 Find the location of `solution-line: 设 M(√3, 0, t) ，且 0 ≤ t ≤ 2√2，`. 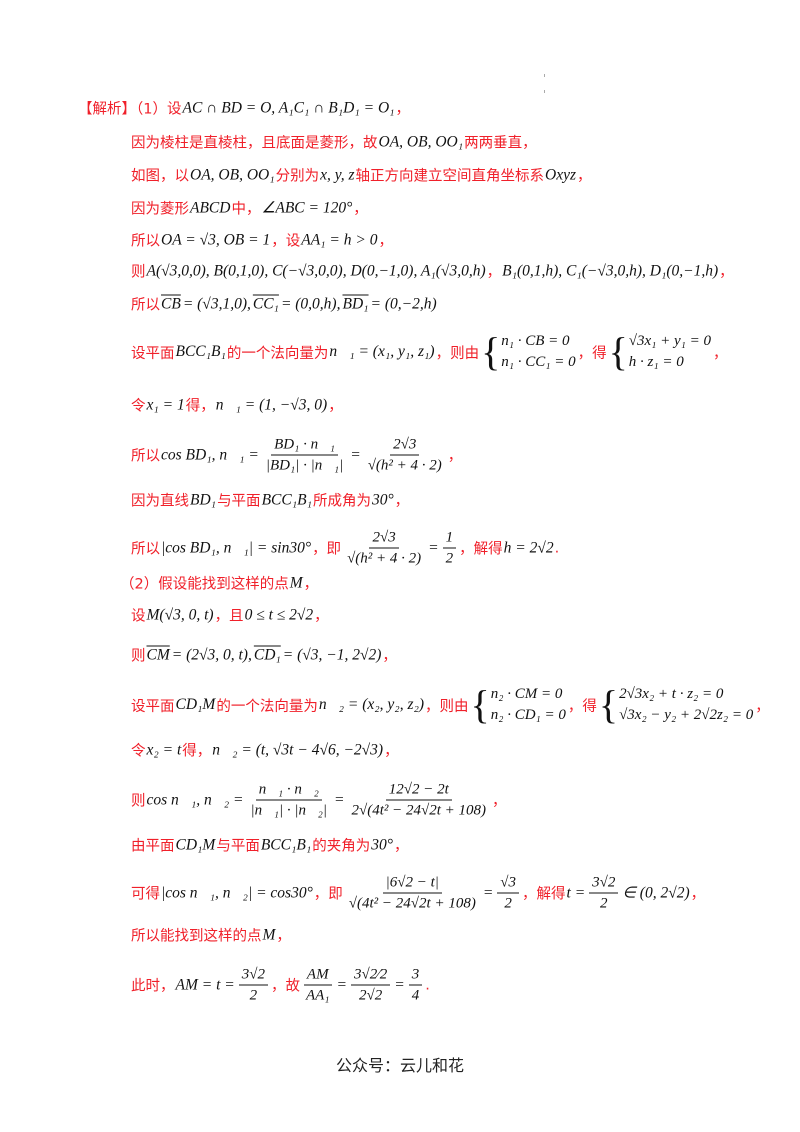

solution-line: 设 M(√3, 0, t) ，且 0 ≤ t ≤ 2√2， is located at coordinates (230, 615).